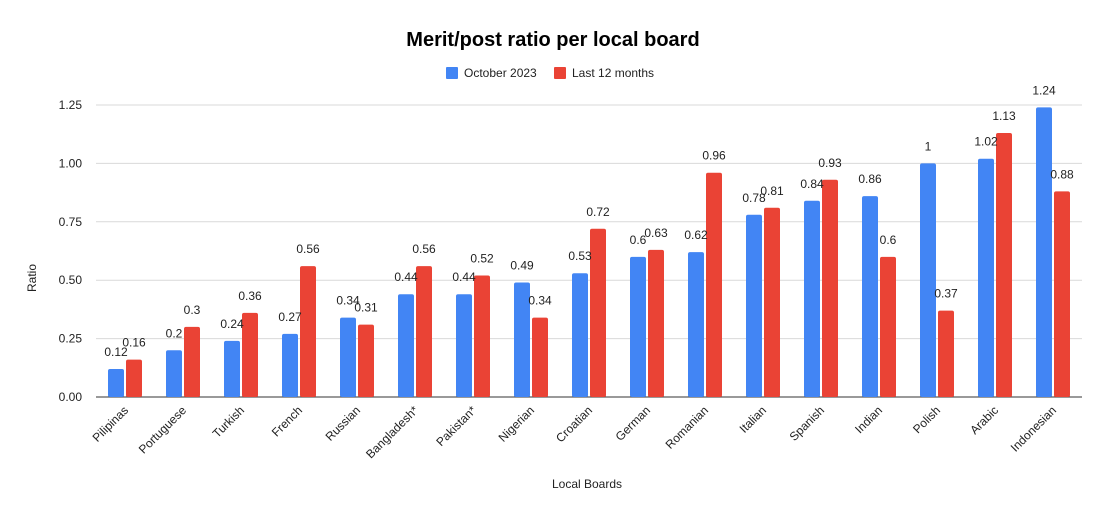 The height and width of the screenshot is (517, 1107). I want to click on y-tick-label: 1.25, so click(71, 105).